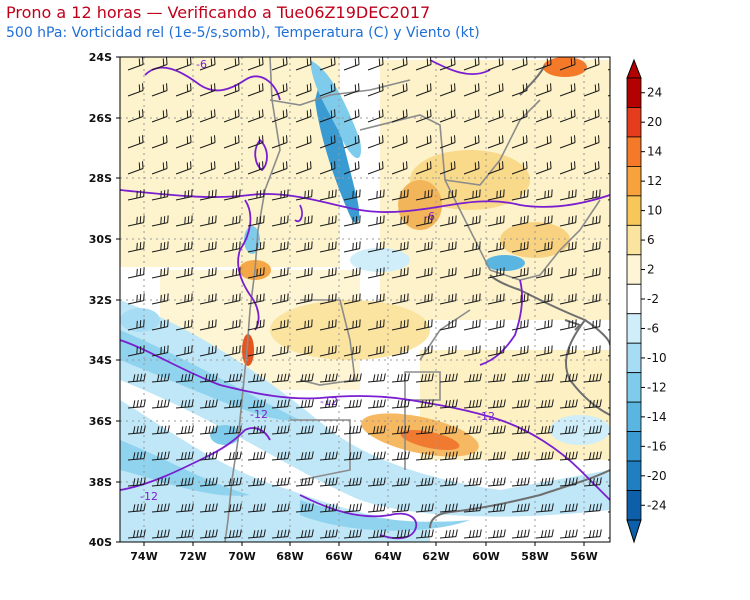 This screenshot has height=600, width=750. I want to click on colorbar-label: 6, so click(651, 240).